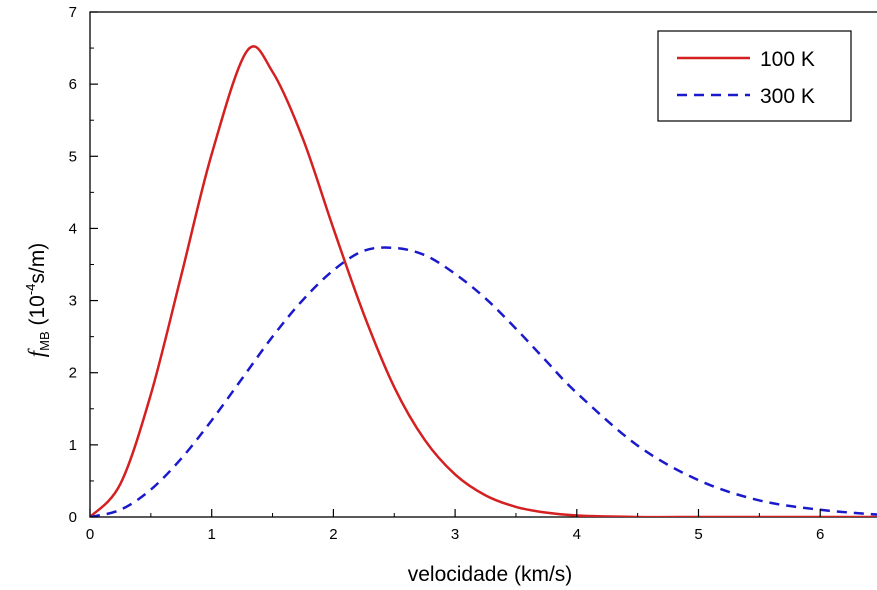 The height and width of the screenshot is (590, 877). What do you see at coordinates (37, 263) in the screenshot?
I see `y-axis-unit-close: s/m)` at bounding box center [37, 263].